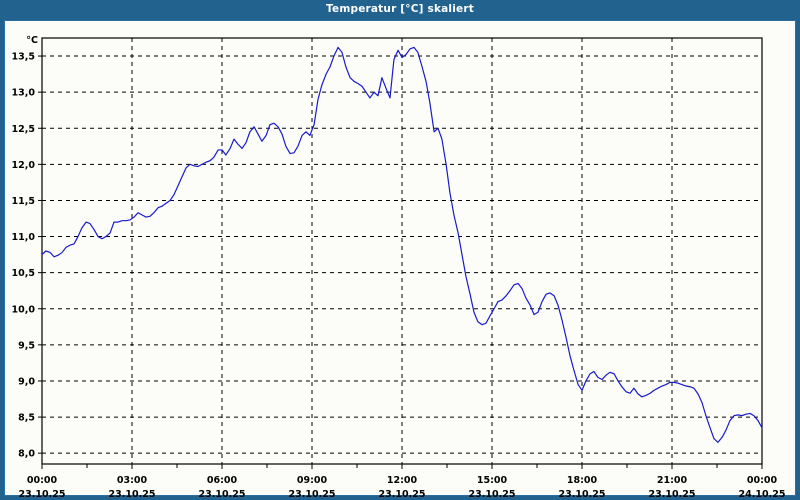 The width and height of the screenshot is (800, 500). Describe the element at coordinates (26, 454) in the screenshot. I see `y-tick-label: 8,0` at that location.